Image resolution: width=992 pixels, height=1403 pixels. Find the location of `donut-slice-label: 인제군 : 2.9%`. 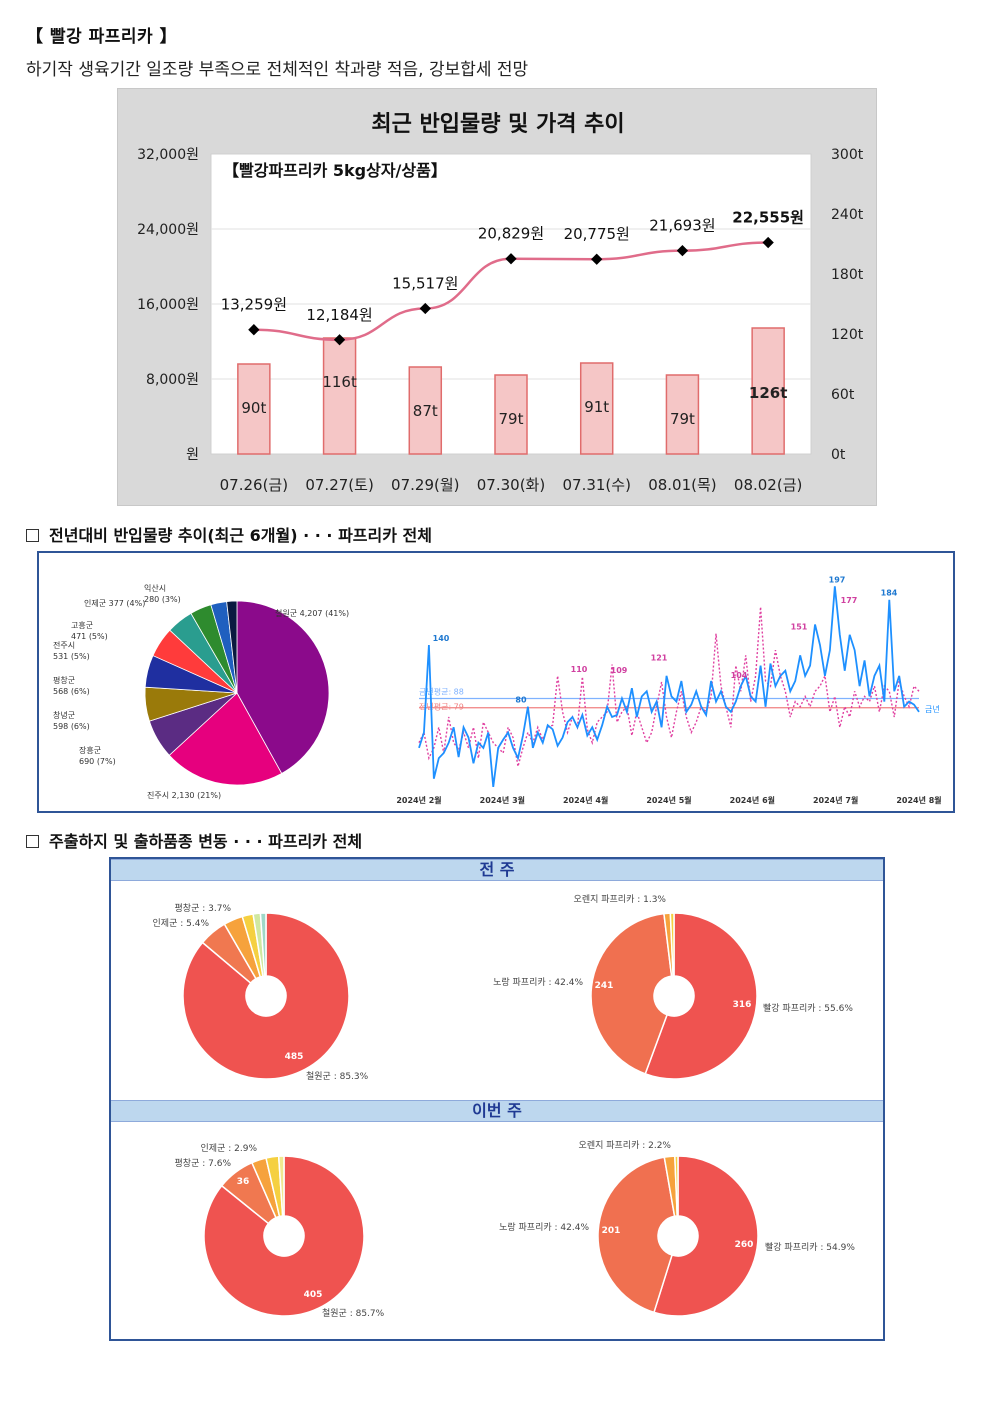

donut-slice-label: 인제군 : 2.9% is located at coordinates (229, 1148).